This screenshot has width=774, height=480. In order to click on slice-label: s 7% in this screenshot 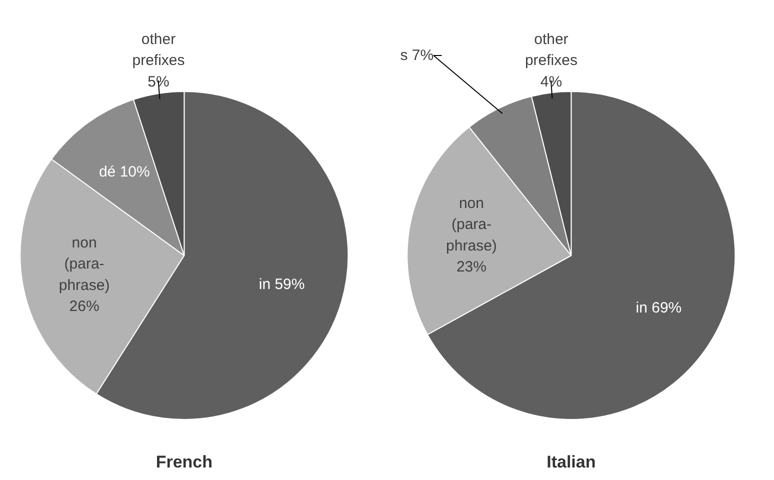, I will do `click(417, 55)`.